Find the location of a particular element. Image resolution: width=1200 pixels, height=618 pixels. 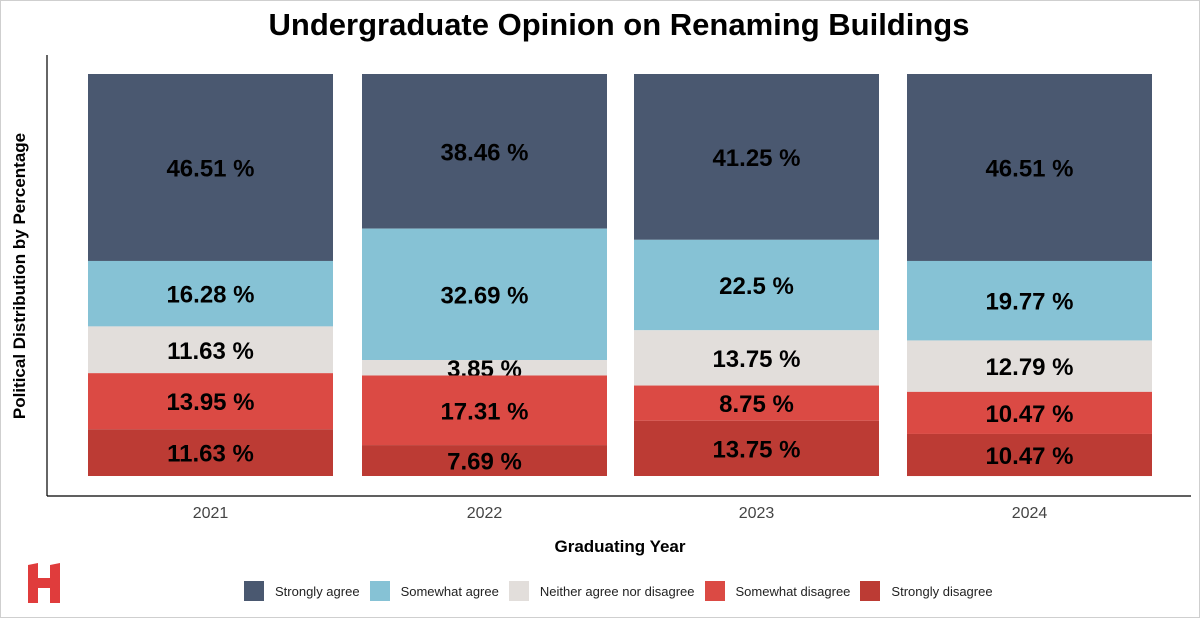

data-label-2023-0: 41.25 % is located at coordinates (756, 158).